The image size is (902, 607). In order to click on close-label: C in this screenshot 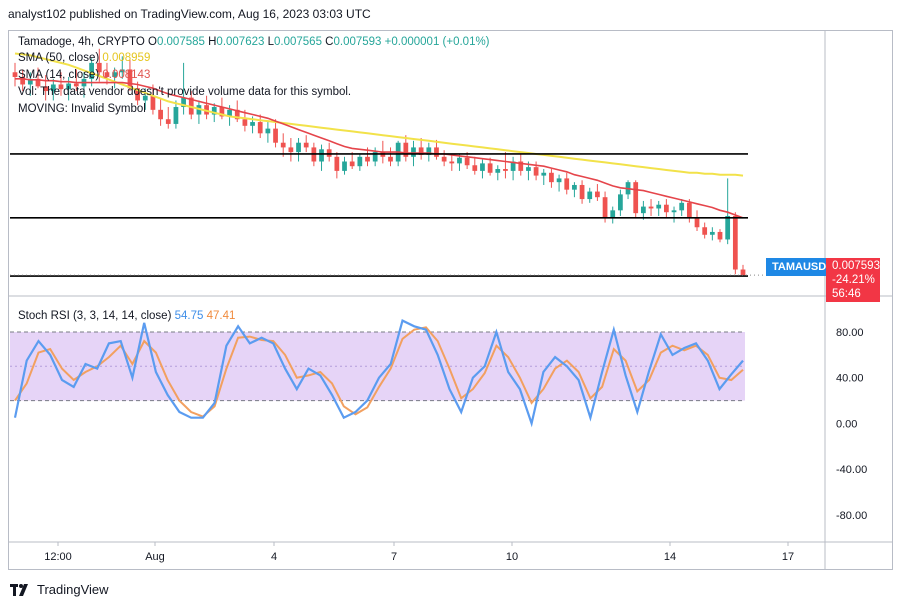, I will do `click(329, 42)`.